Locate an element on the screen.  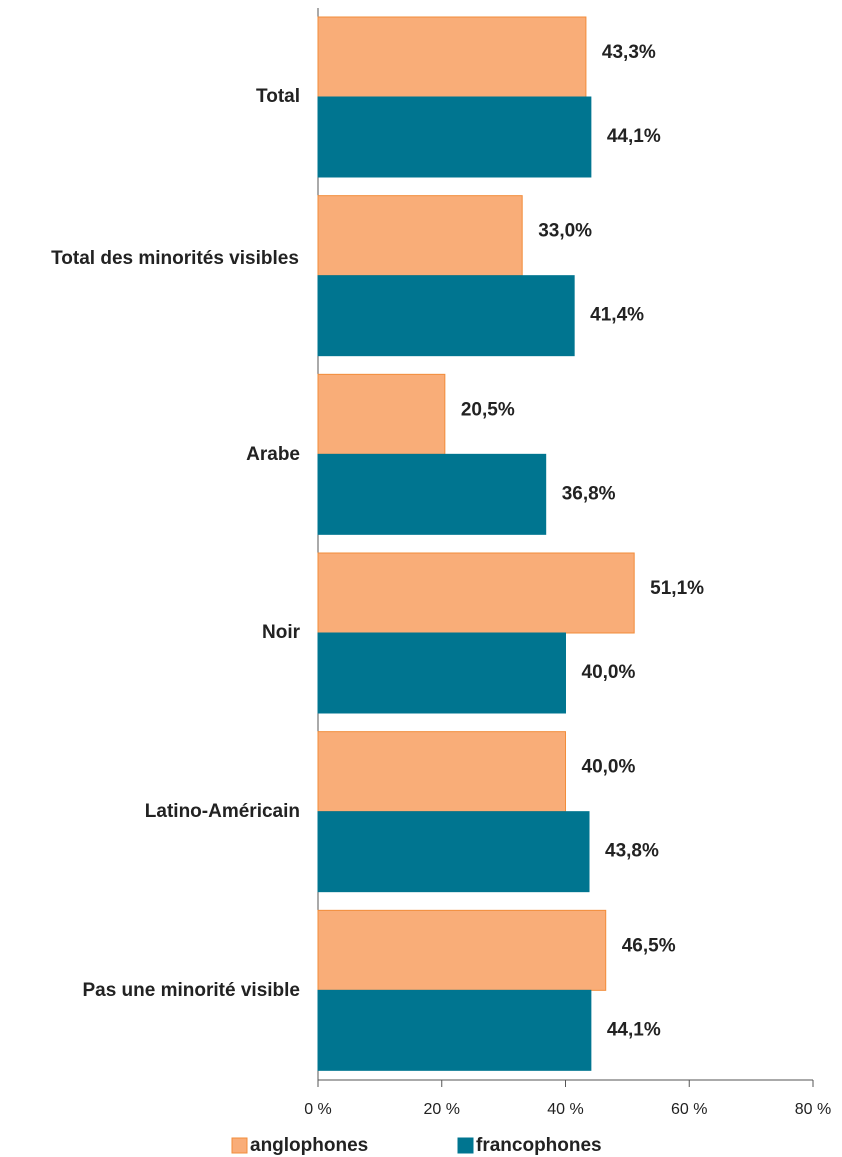
x-tick-label: 80 % is located at coordinates (813, 1109).